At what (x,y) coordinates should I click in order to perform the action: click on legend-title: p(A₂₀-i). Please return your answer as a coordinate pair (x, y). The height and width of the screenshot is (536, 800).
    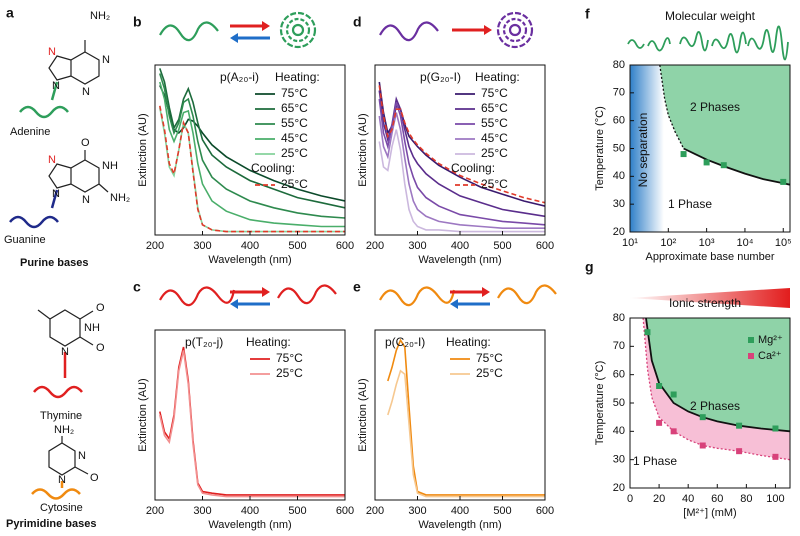
    Looking at the image, I should click on (239, 77).